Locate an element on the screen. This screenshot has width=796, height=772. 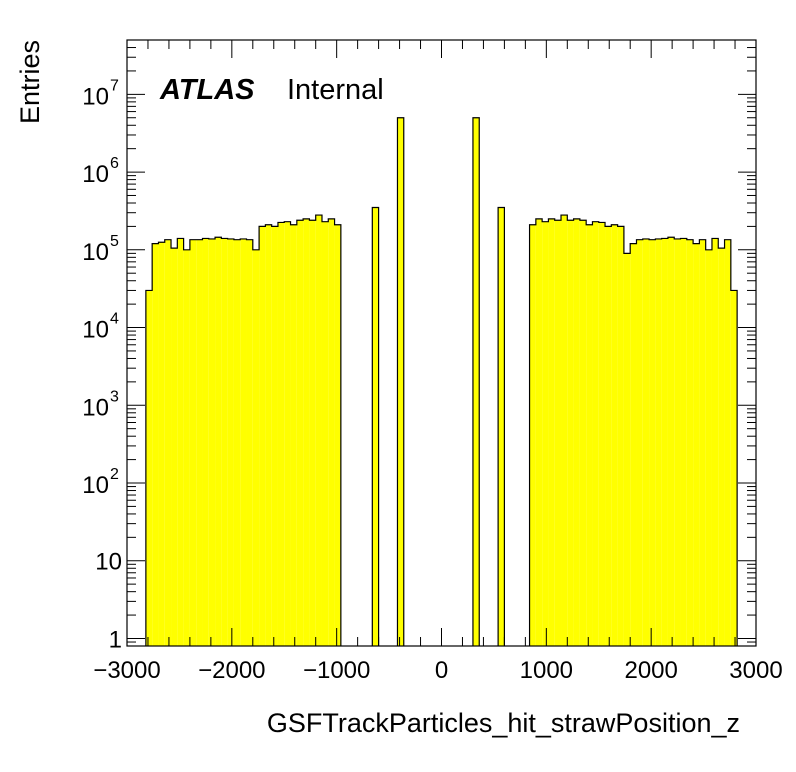
y-tick-exponent: 3 is located at coordinates (114, 396).